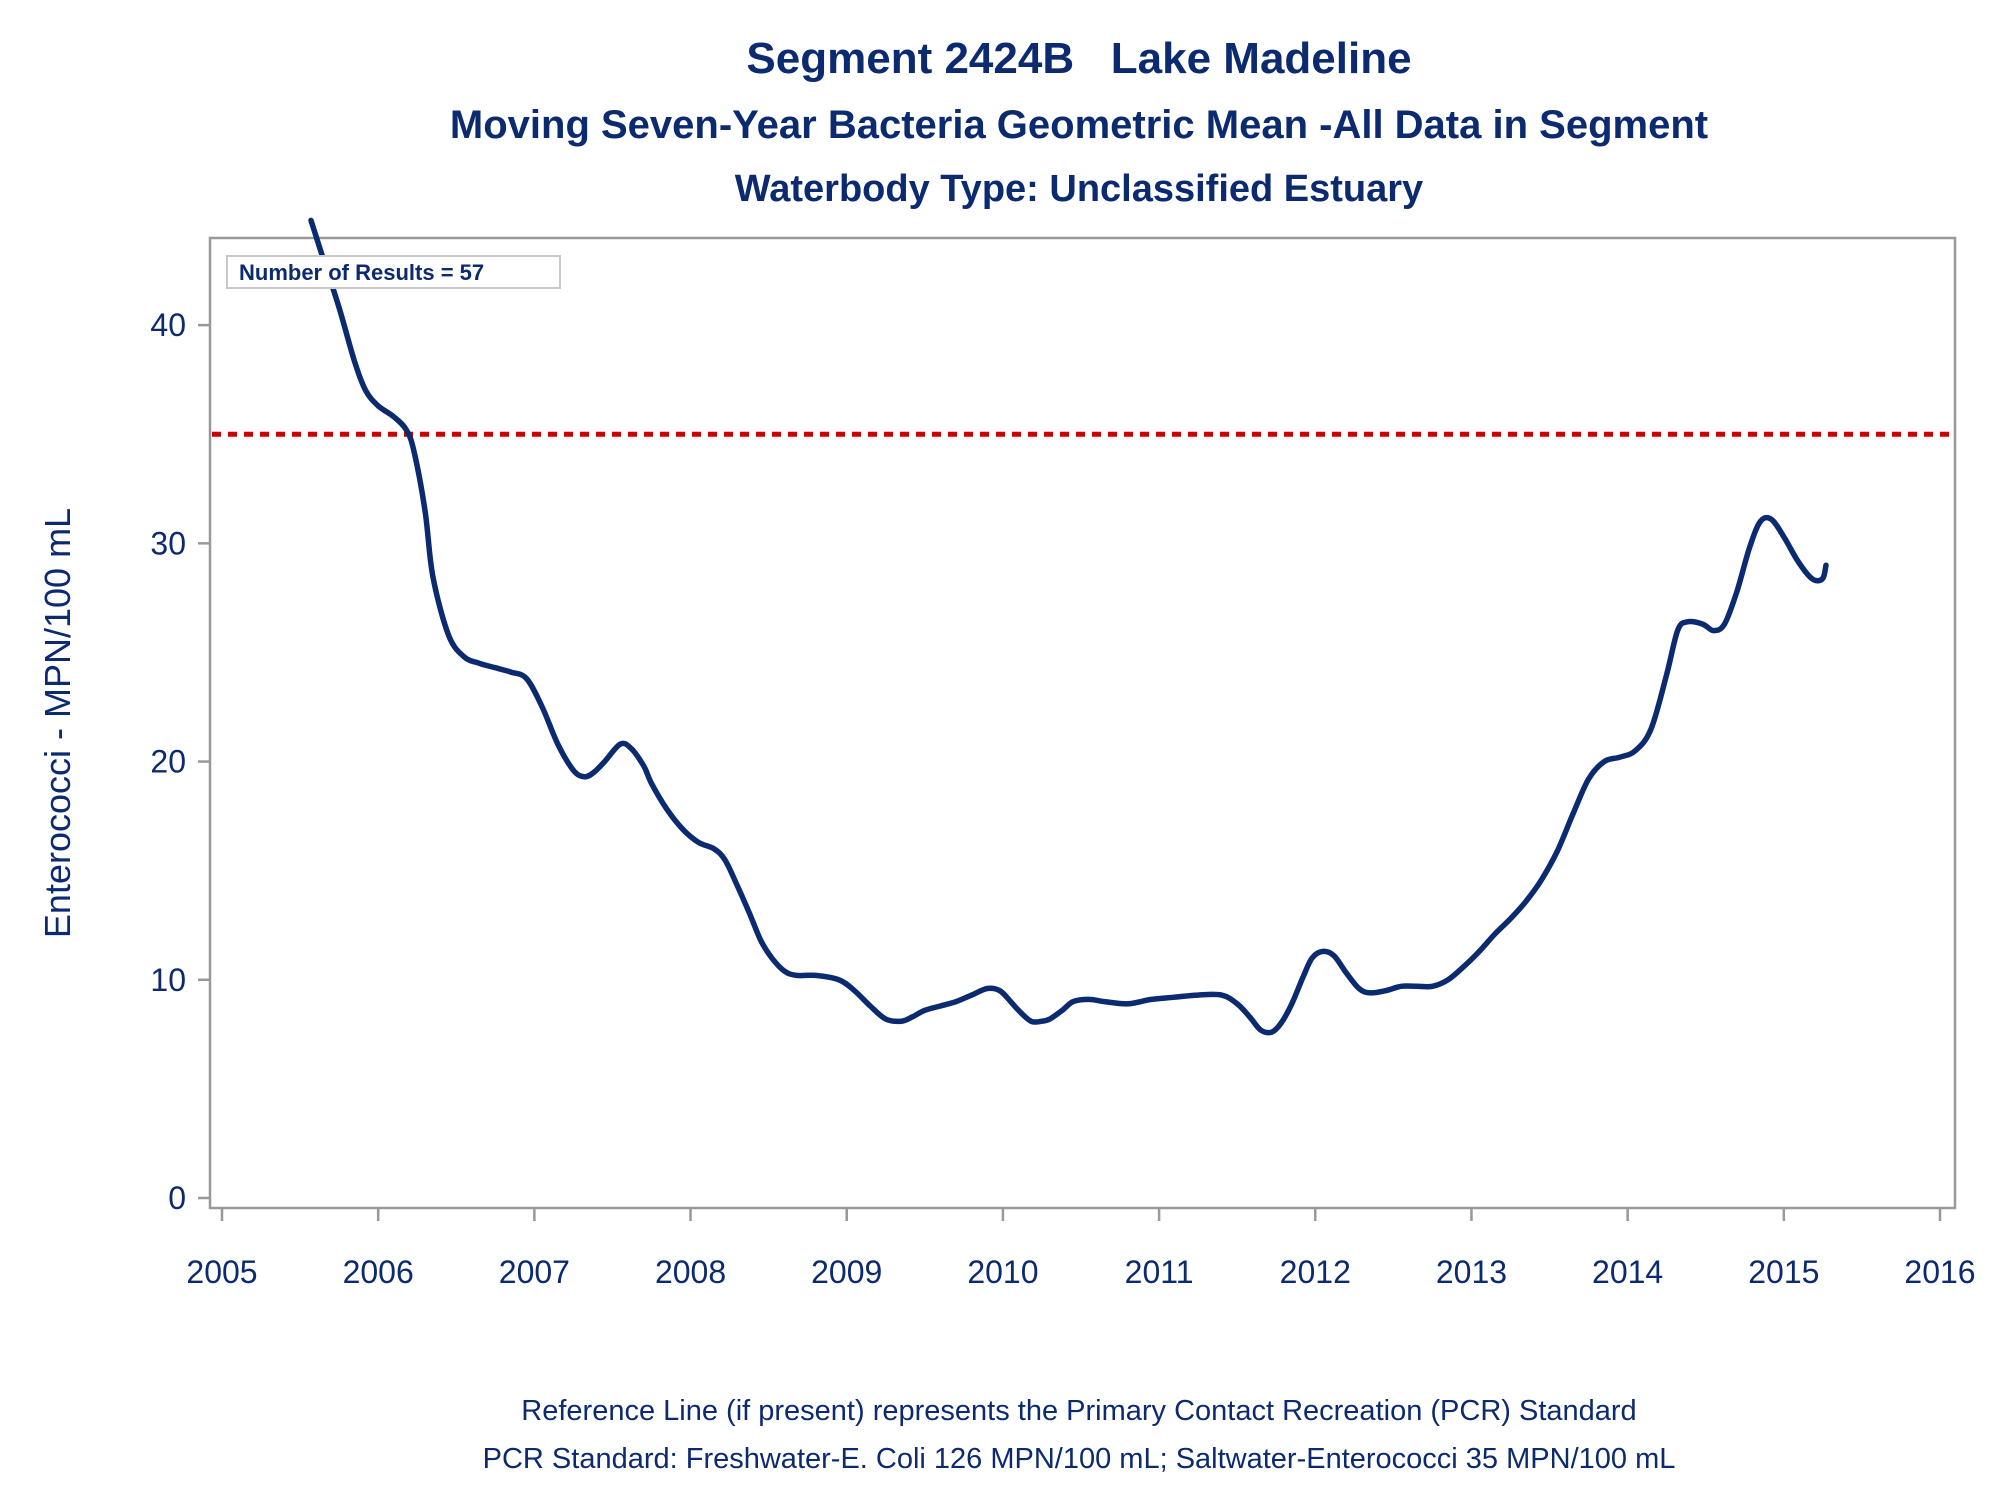  I want to click on y-axis-title: Enterococci - MPN/100 mL, so click(57, 723).